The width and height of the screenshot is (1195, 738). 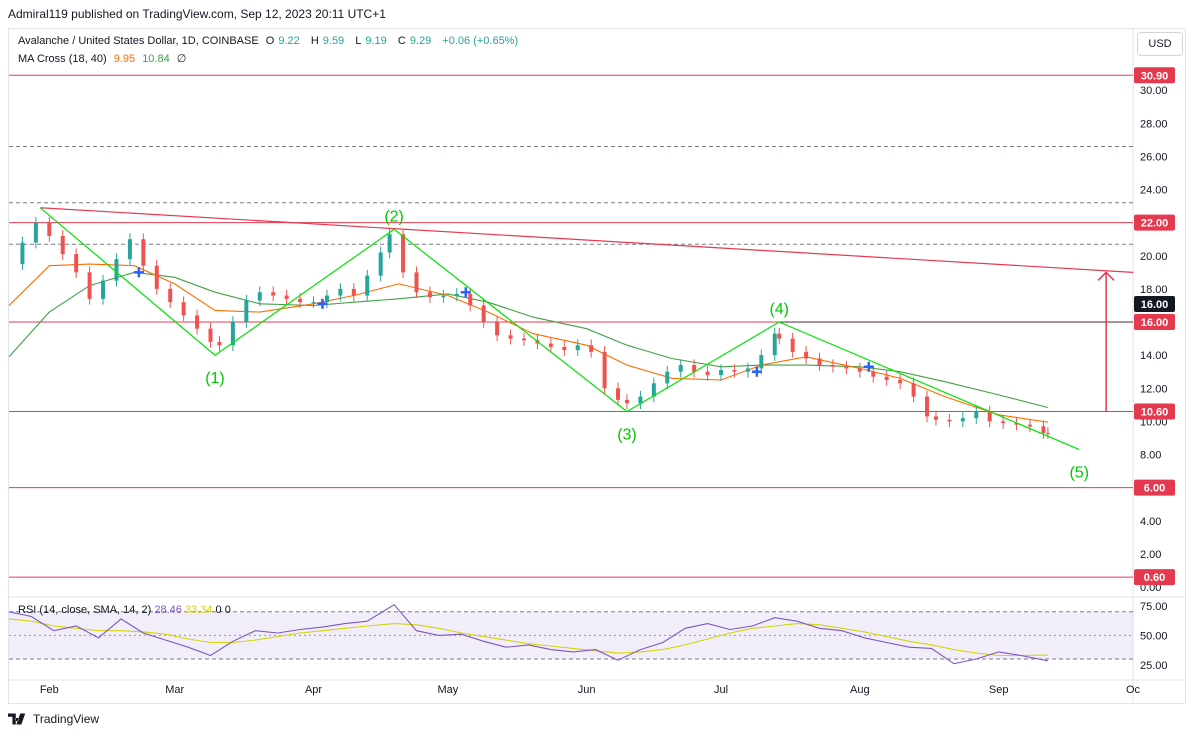 I want to click on tradingview-logo-icon, so click(x=17, y=719).